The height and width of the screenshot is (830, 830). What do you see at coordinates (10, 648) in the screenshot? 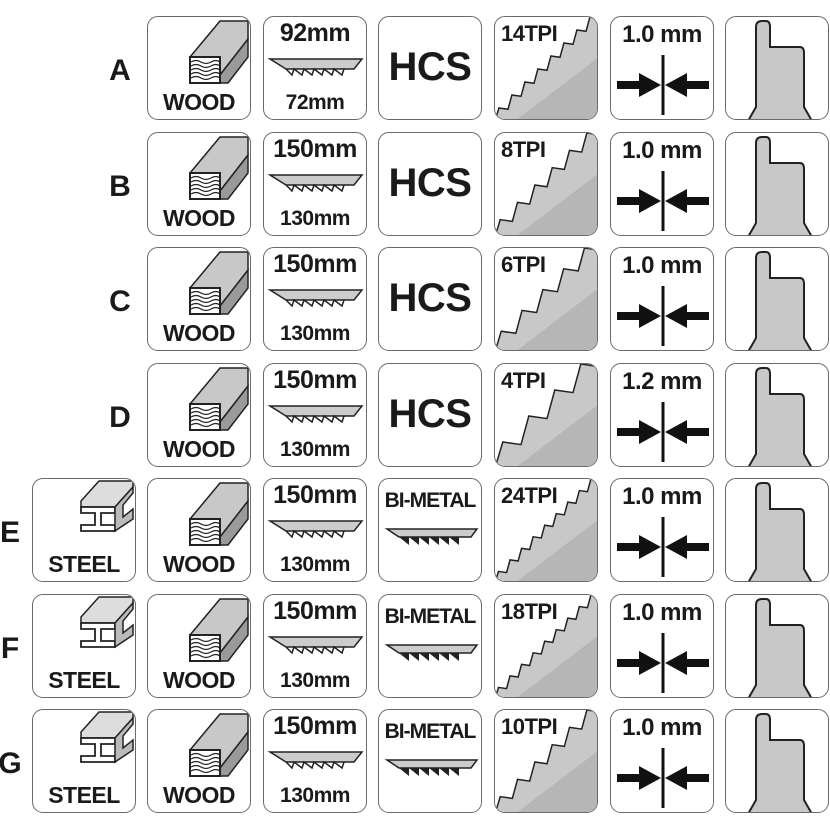
I see `row-label: F` at bounding box center [10, 648].